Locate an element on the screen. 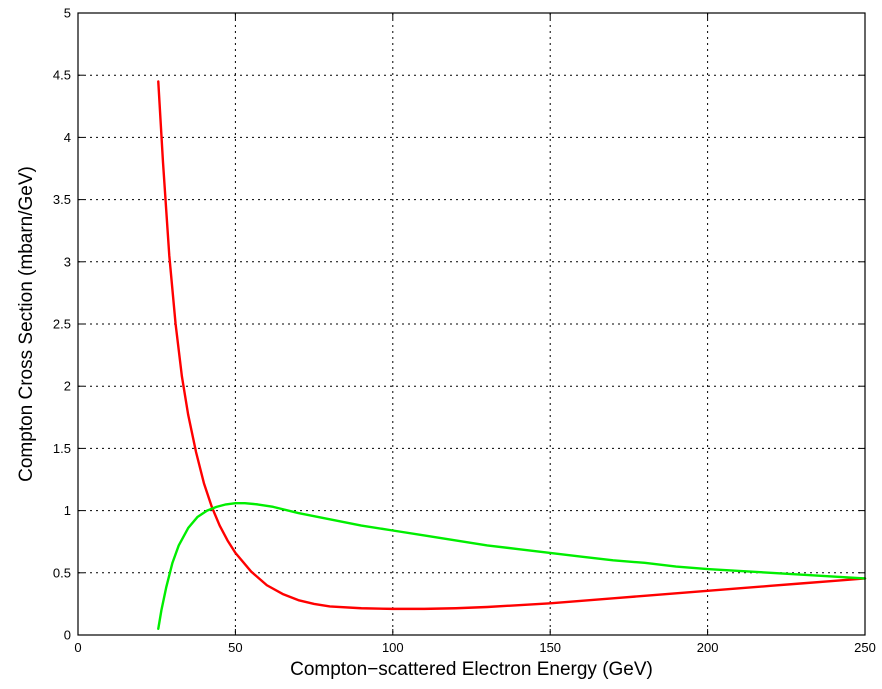 Image resolution: width=882 pixels, height=689 pixels. y-tick-label: 0.5 is located at coordinates (62, 572).